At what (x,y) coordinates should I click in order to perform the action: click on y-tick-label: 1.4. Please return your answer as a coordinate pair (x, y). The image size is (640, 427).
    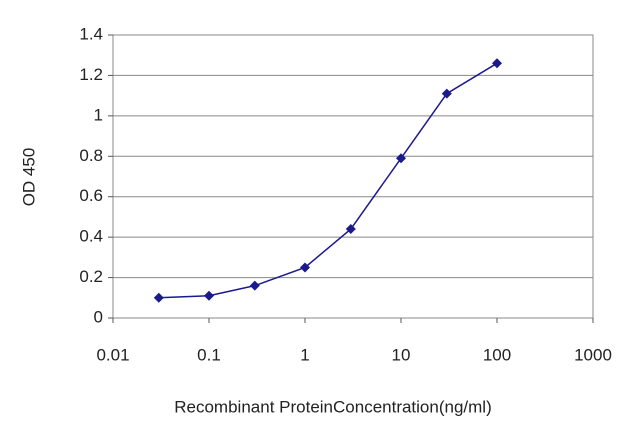
    Looking at the image, I should click on (91, 33).